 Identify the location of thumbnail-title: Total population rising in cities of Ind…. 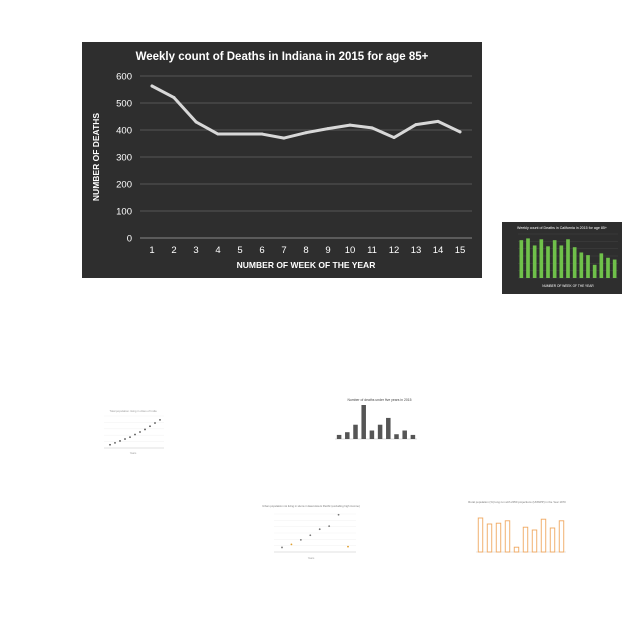
(133, 411).